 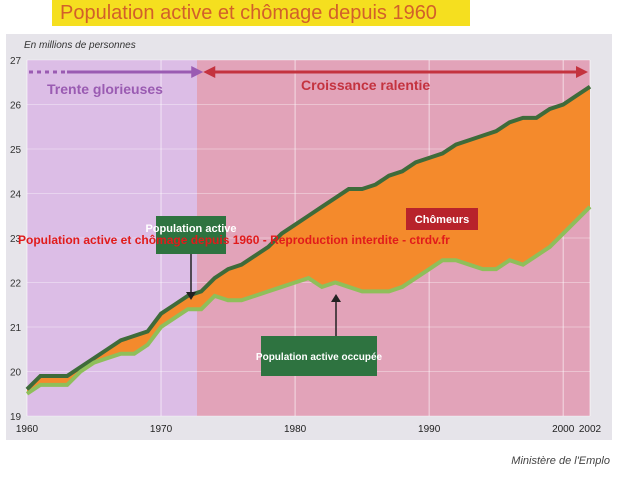 I want to click on chomeurs-label: Chômeurs, so click(x=442, y=220).